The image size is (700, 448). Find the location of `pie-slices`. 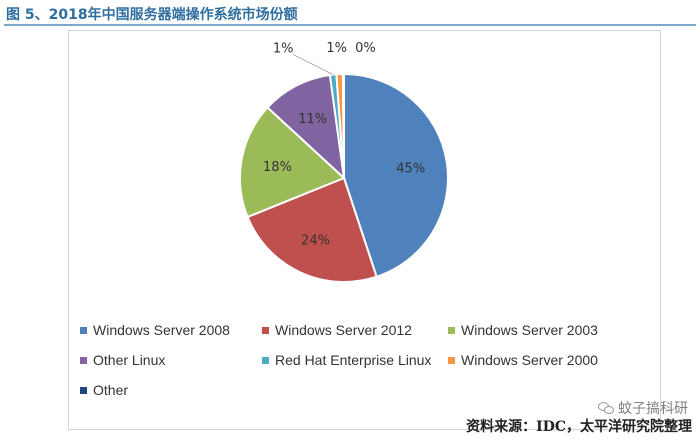

pie-slices is located at coordinates (344, 177).